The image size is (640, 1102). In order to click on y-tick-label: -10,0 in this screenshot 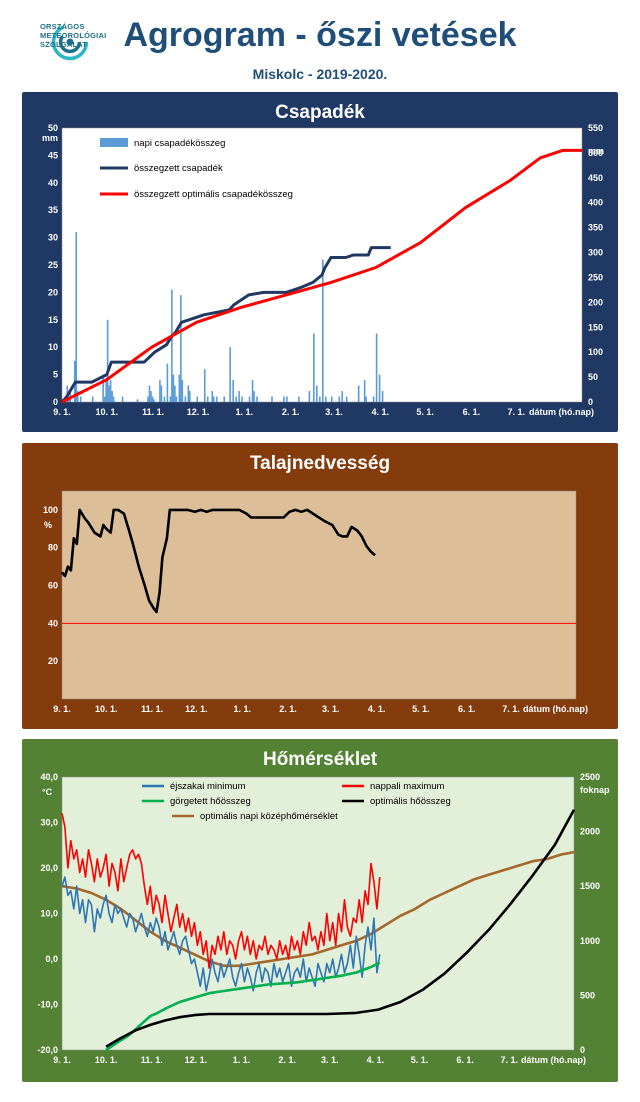, I will do `click(47, 1005)`.